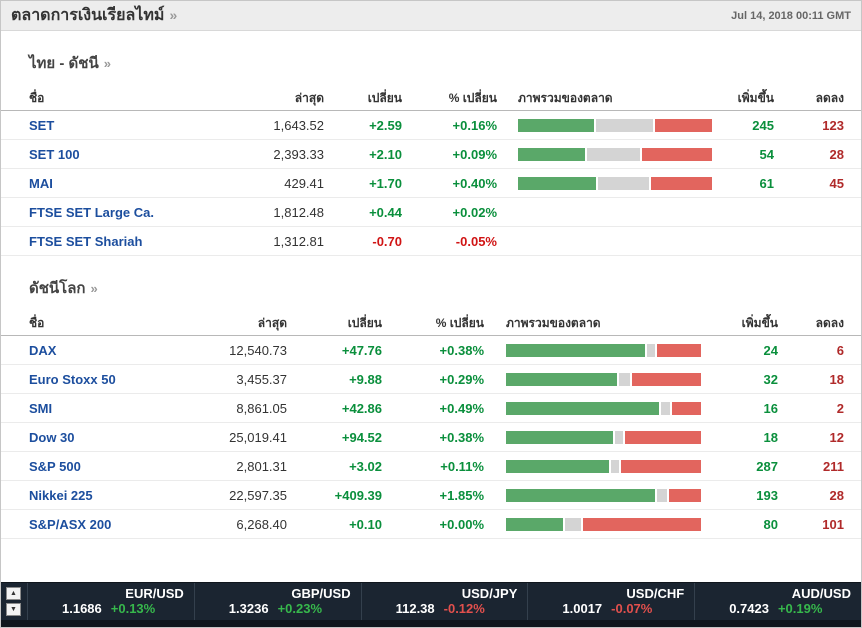 The height and width of the screenshot is (628, 862). I want to click on pair-change-percent: +0.23%, so click(300, 608).